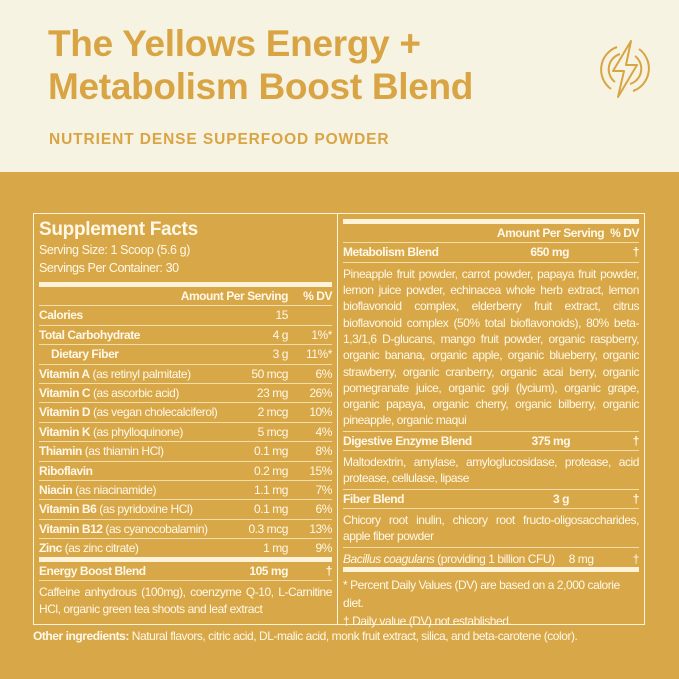  What do you see at coordinates (185, 273) in the screenshot?
I see `servings-per-container: Servings Per Container: 30` at bounding box center [185, 273].